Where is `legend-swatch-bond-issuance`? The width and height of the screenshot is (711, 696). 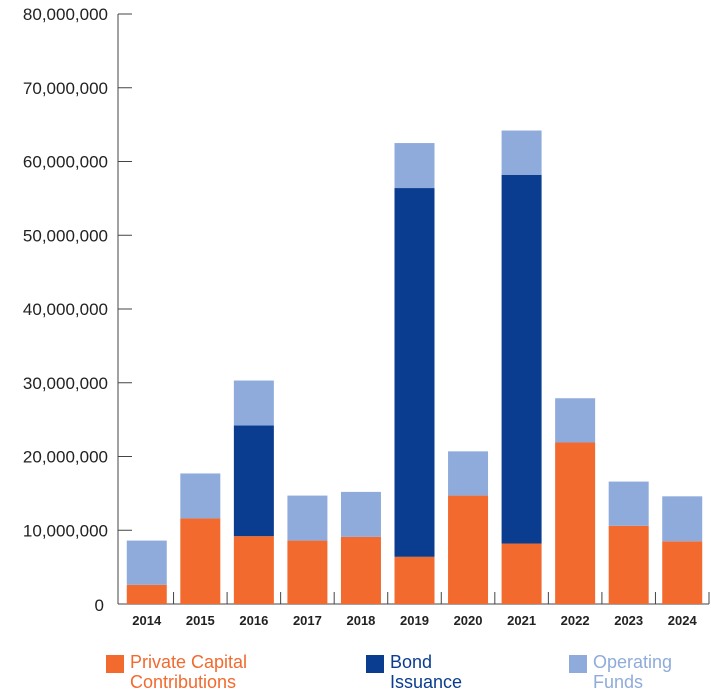
legend-swatch-bond-issuance is located at coordinates (375, 664).